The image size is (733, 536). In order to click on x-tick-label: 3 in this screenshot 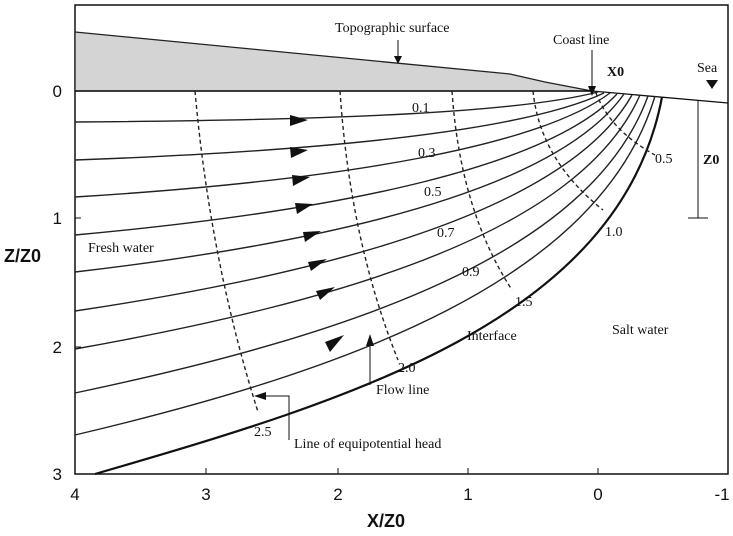, I will do `click(205, 494)`.